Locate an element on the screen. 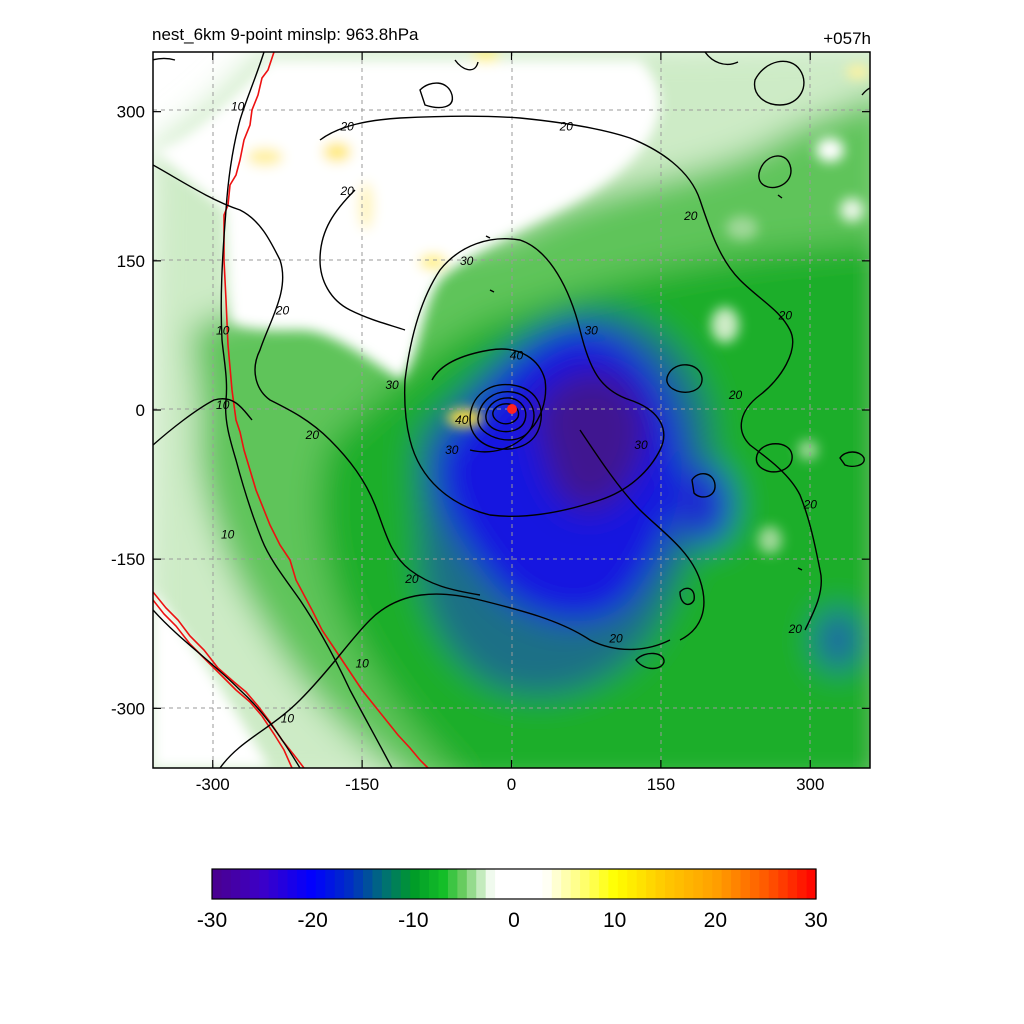 The height and width of the screenshot is (1024, 1024). forecast-hour: +057h is located at coordinates (847, 38).